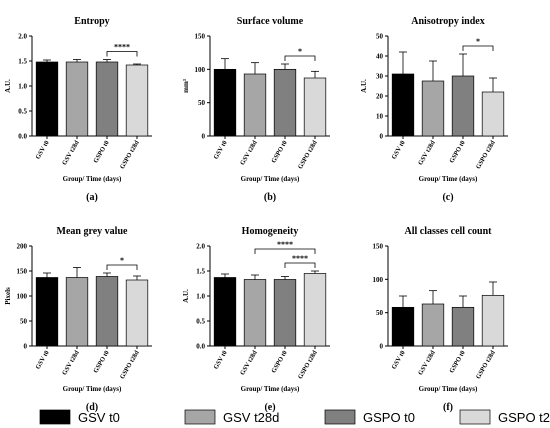 The width and height of the screenshot is (550, 428). Describe the element at coordinates (269, 407) in the screenshot. I see `panel-letter: (e)` at that location.